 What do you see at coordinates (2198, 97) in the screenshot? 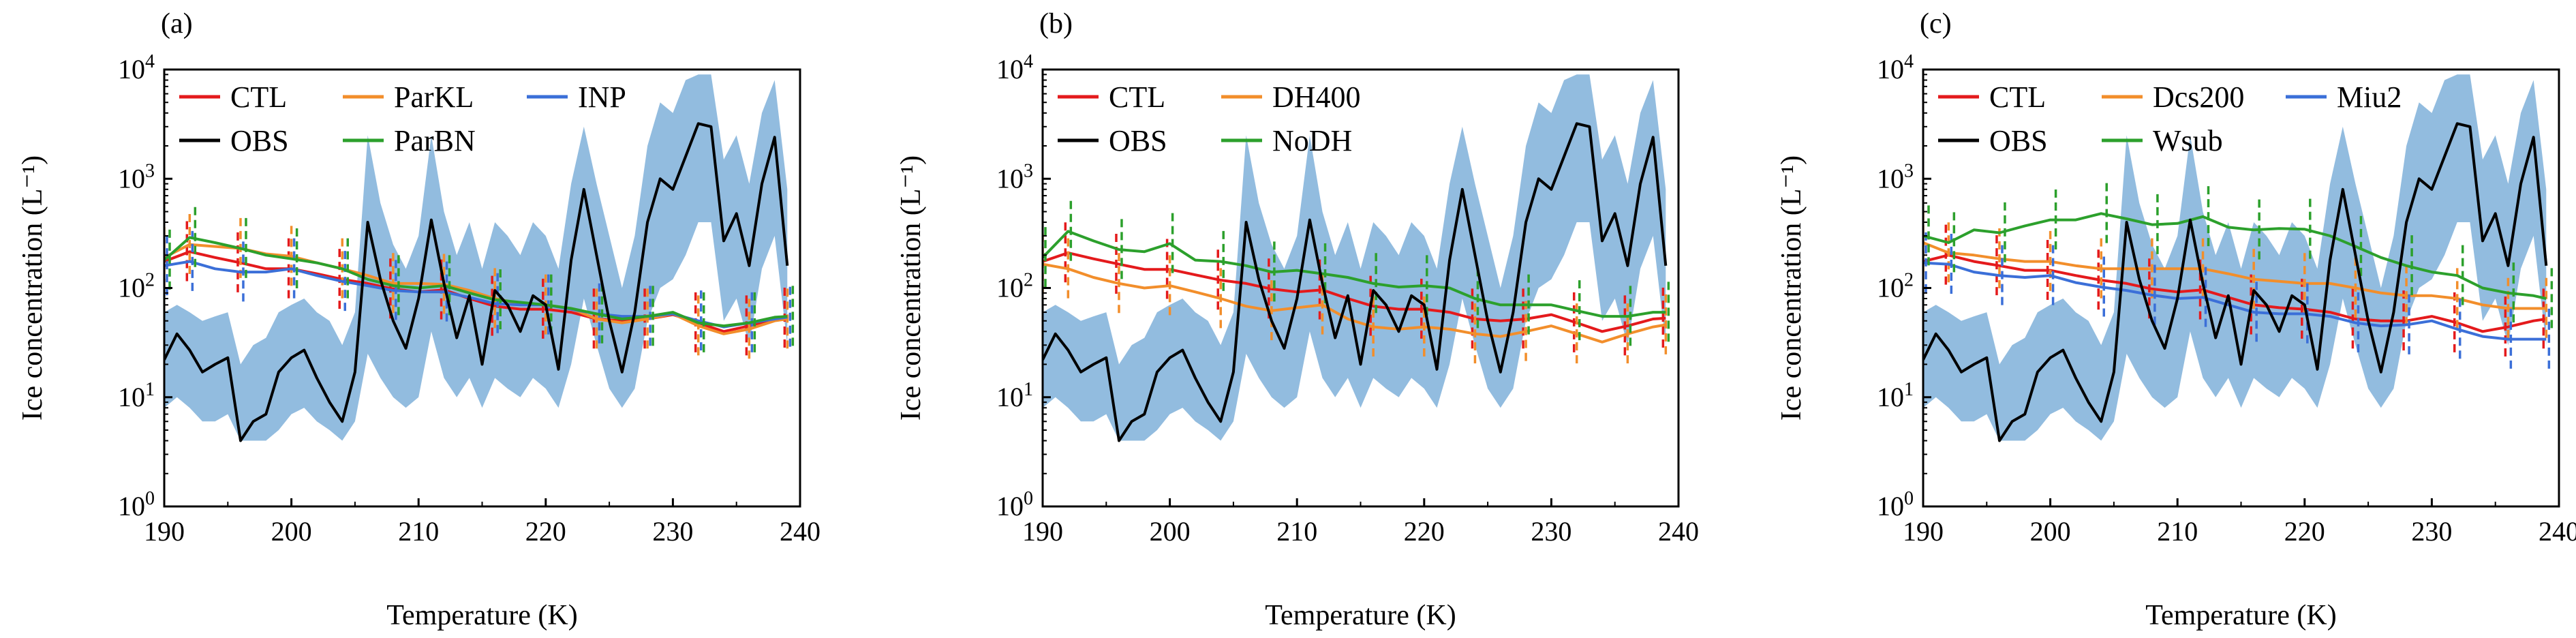
I see `legend-label: Dcs200` at bounding box center [2198, 97].